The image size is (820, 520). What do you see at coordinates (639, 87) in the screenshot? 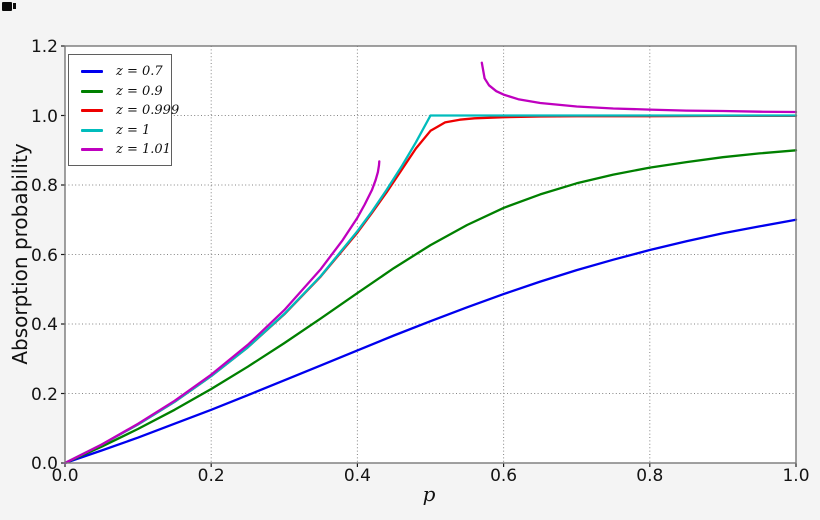
I see `series-line-z-1.01` at bounding box center [639, 87].